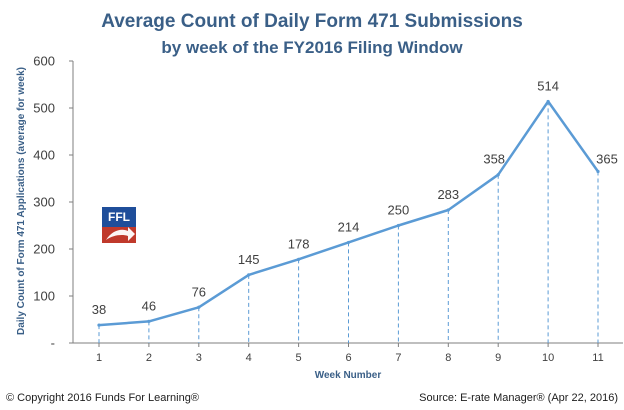 This screenshot has width=624, height=410. I want to click on y-tick-label: 300, so click(44, 202).